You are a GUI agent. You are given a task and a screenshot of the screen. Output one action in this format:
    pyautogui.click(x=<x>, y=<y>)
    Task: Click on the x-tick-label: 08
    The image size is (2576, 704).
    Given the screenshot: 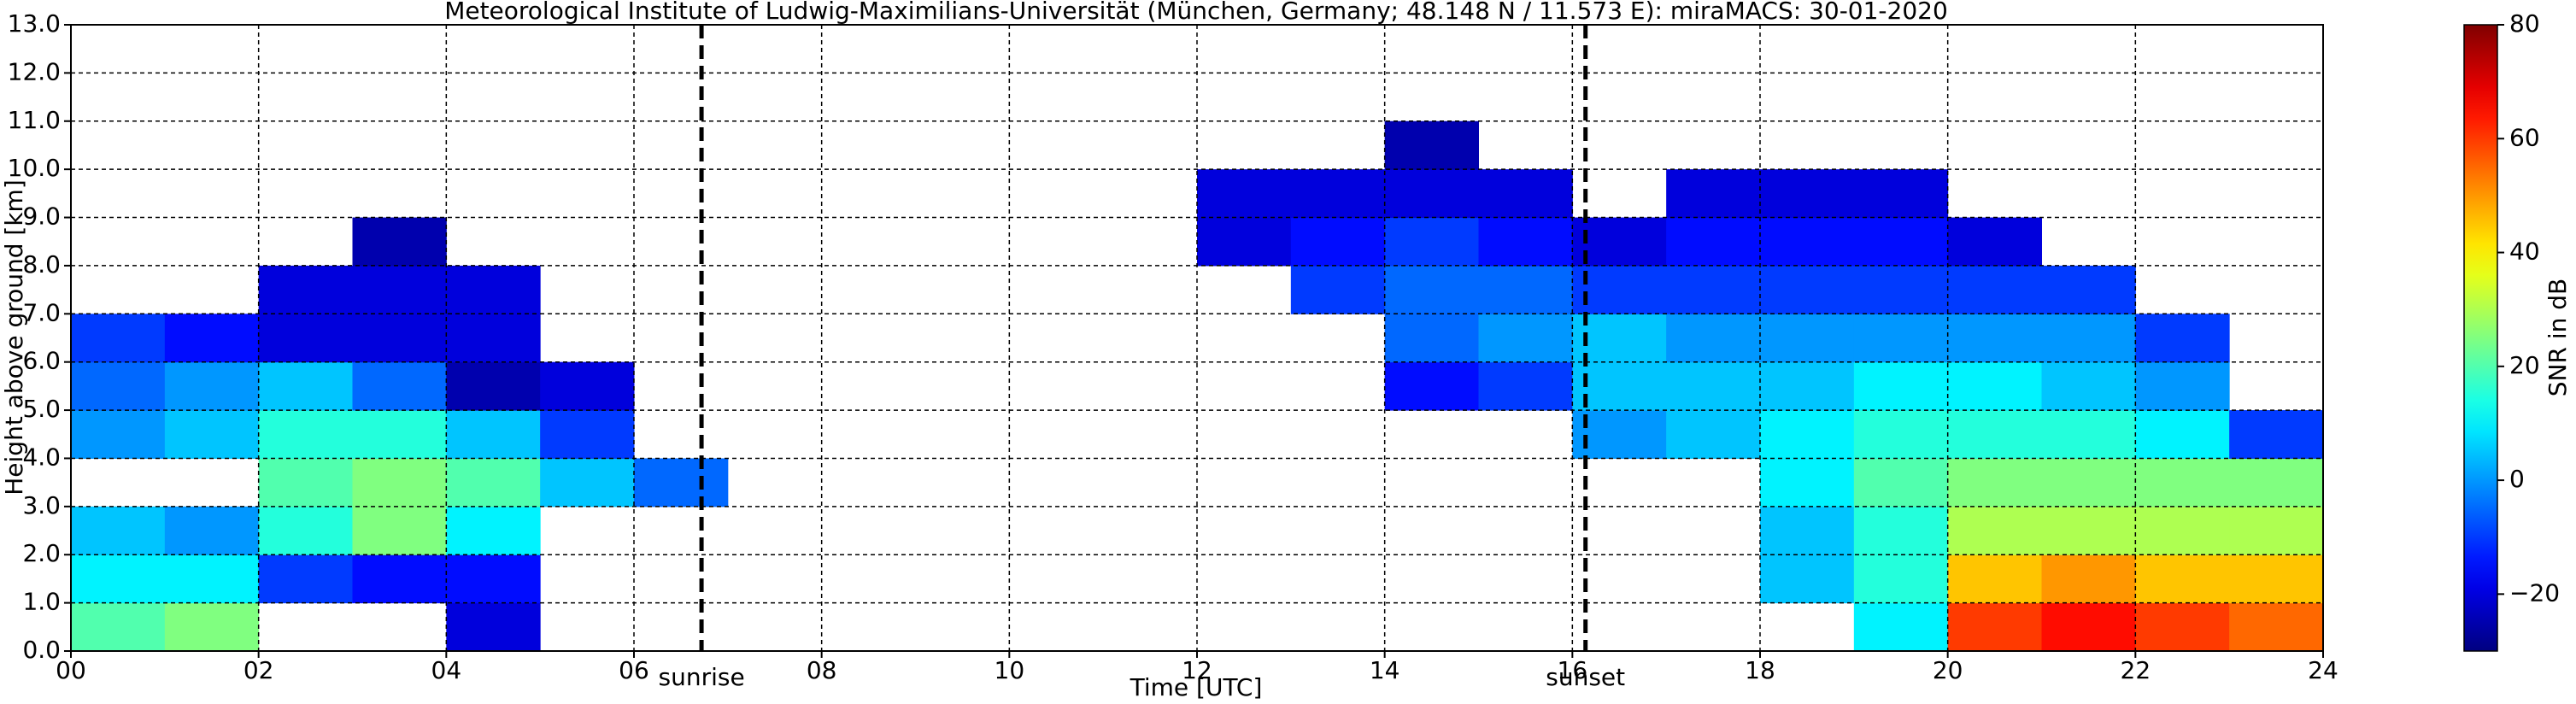 What is the action you would take?
    pyautogui.click(x=822, y=670)
    